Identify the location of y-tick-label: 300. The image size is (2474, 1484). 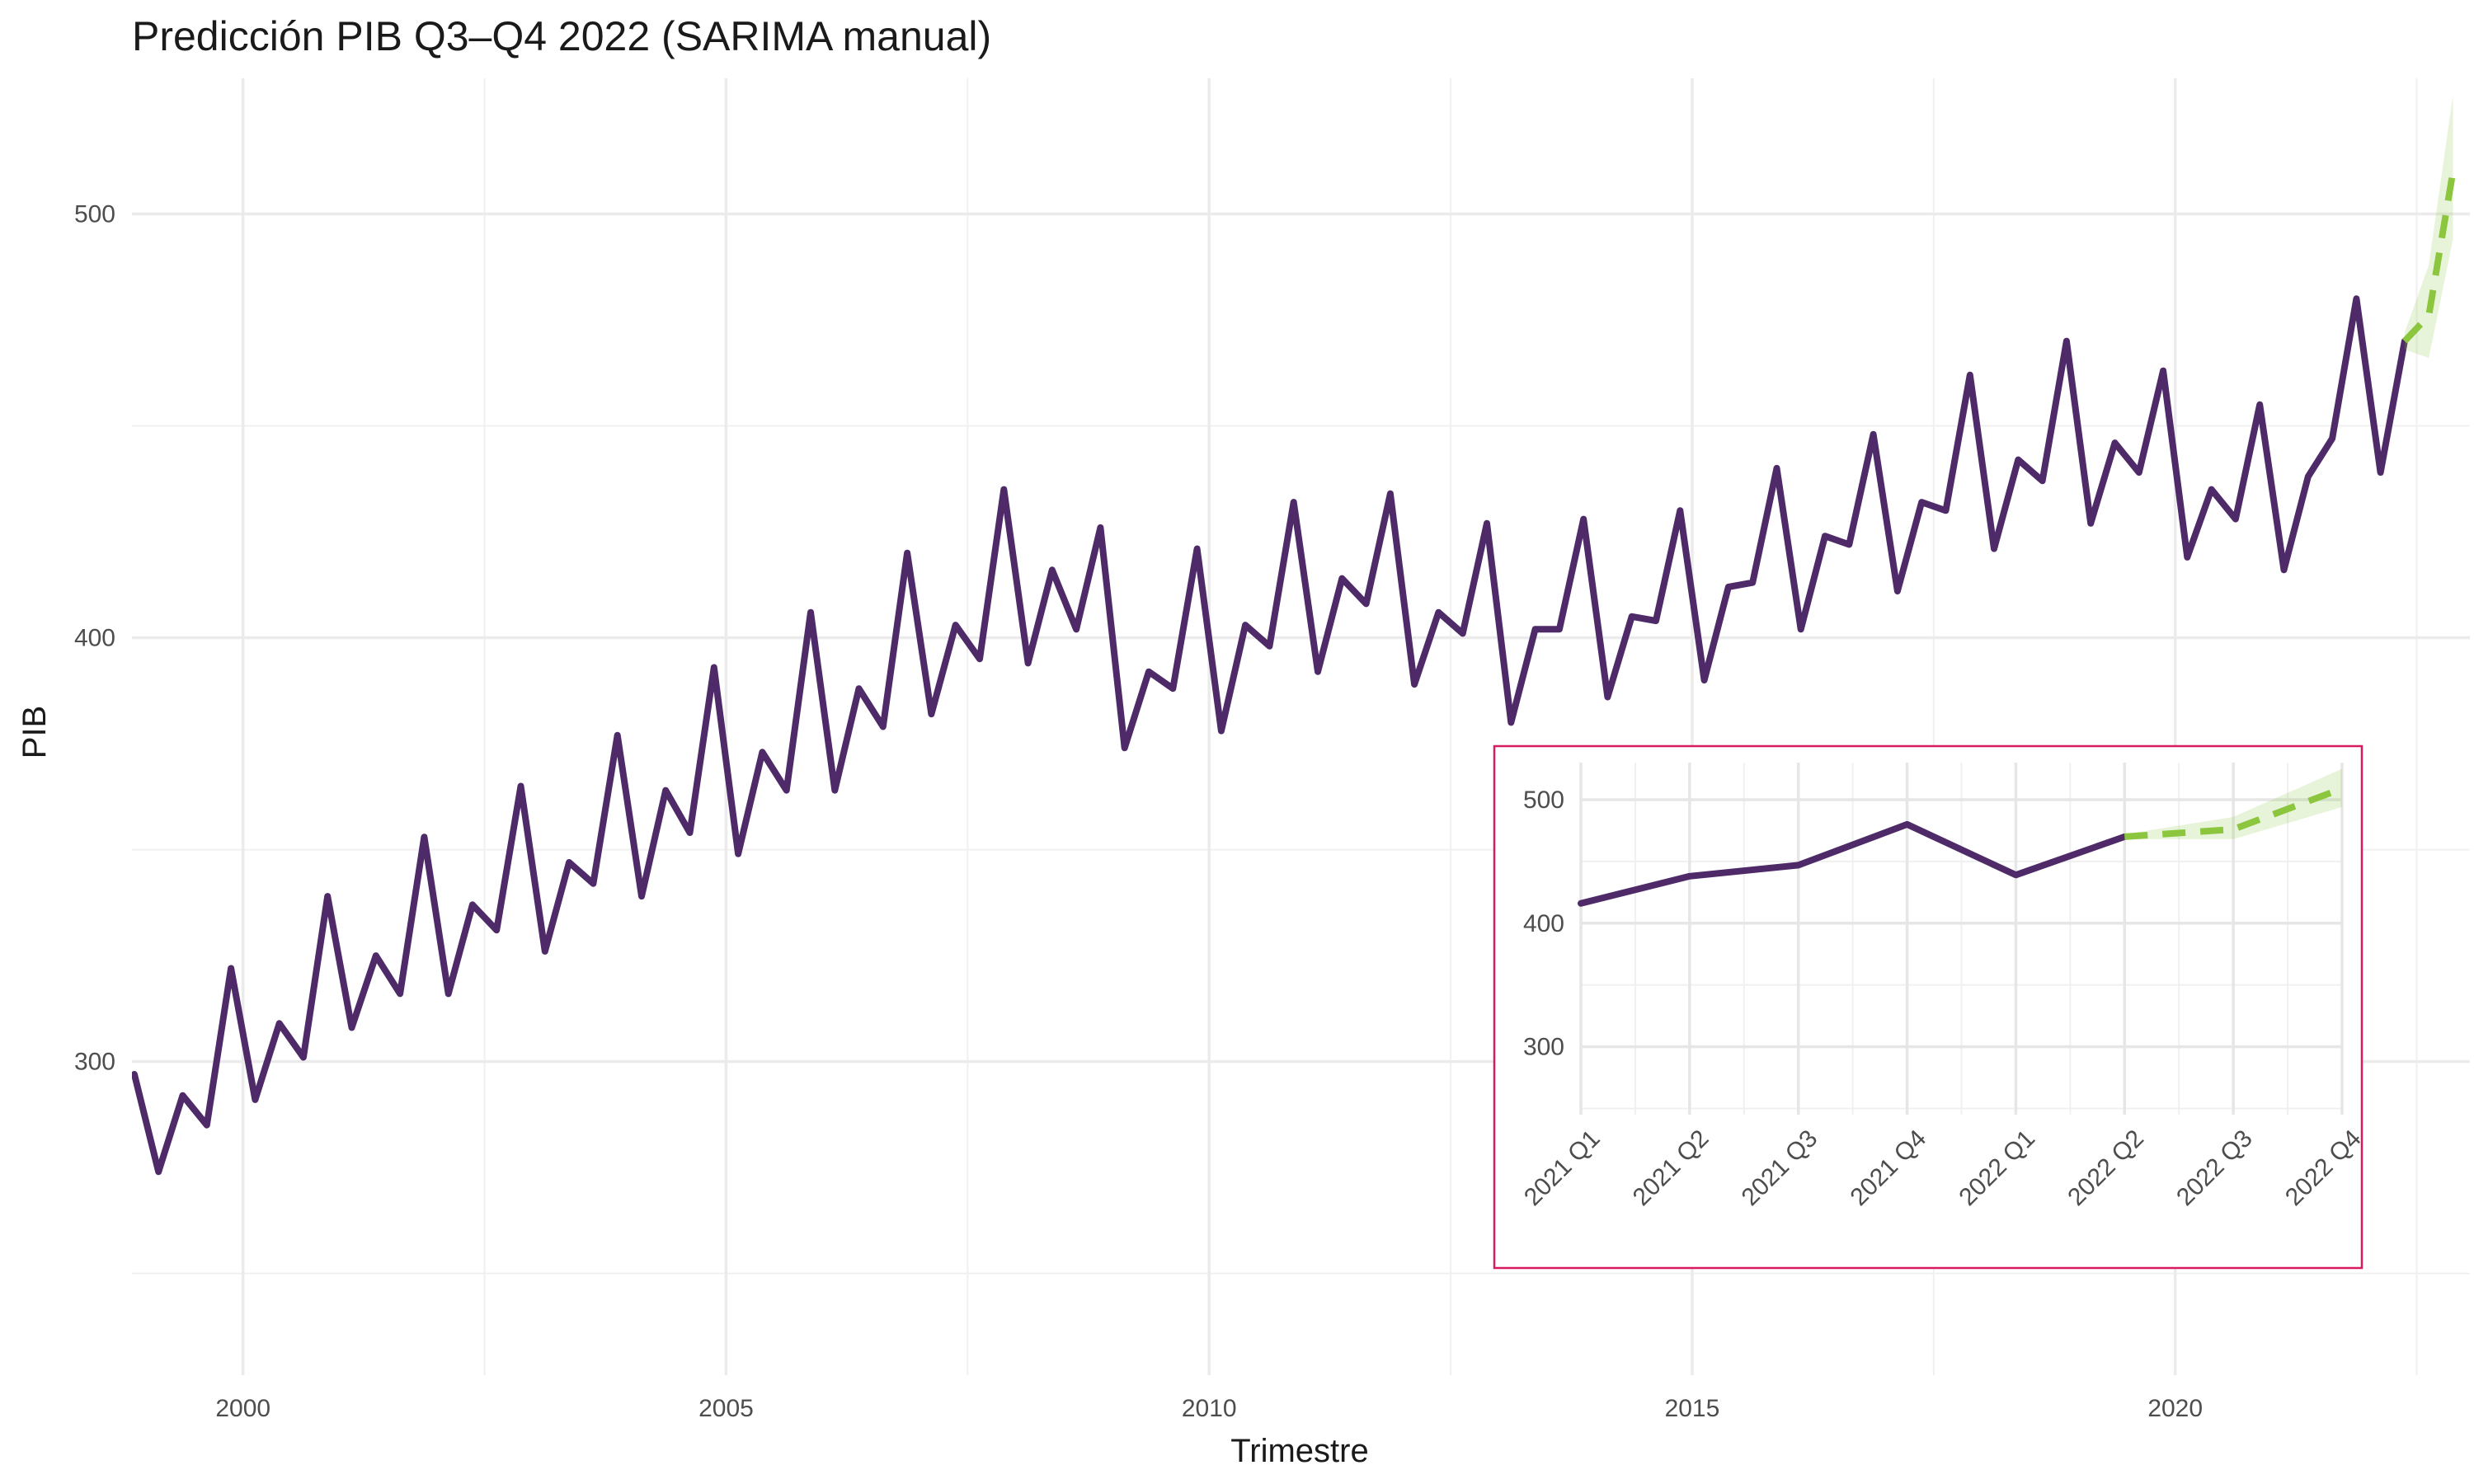
(94, 1062).